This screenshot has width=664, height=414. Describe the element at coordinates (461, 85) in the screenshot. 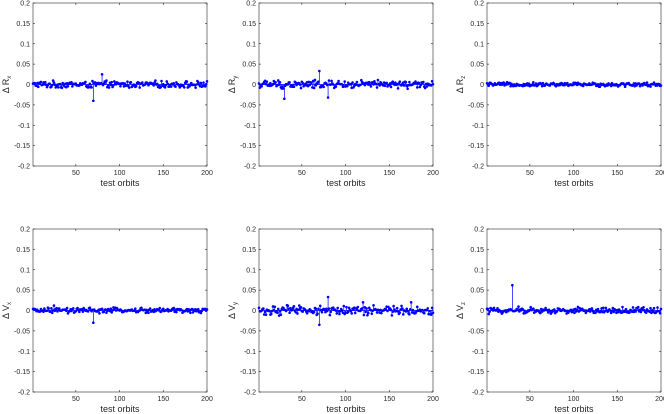

I see `y-axis-label: Δ Rz` at that location.